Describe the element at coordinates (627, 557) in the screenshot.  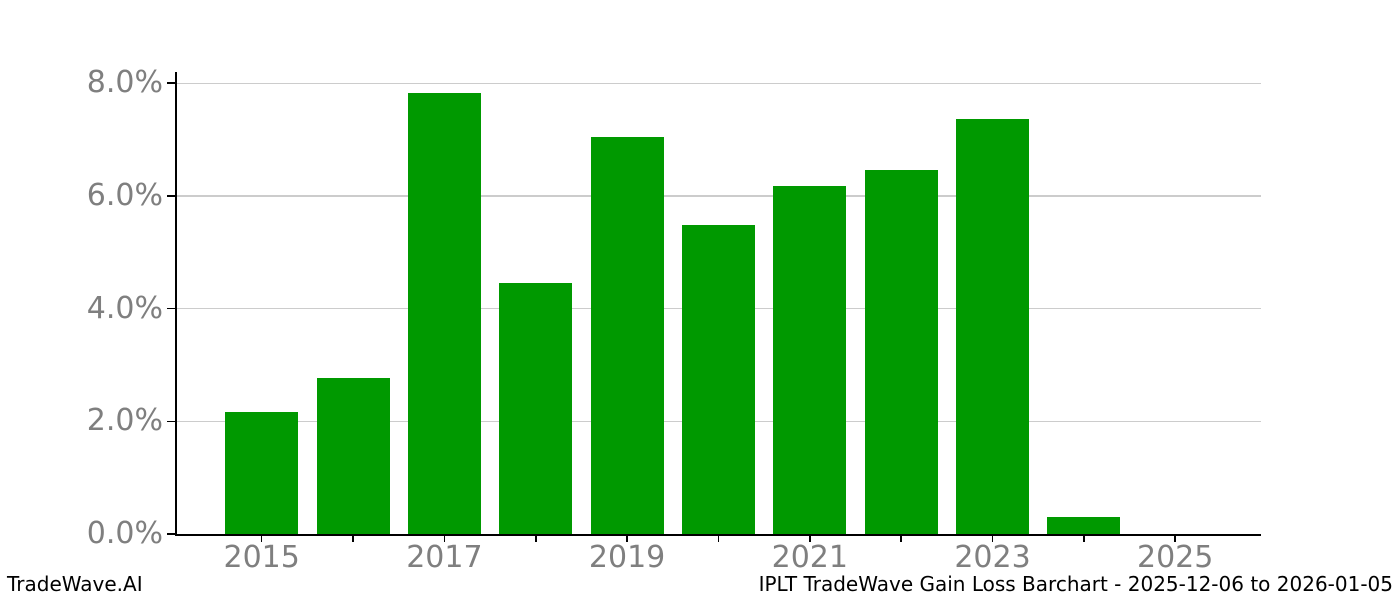
I see `x-tick-label-2019: 2019` at that location.